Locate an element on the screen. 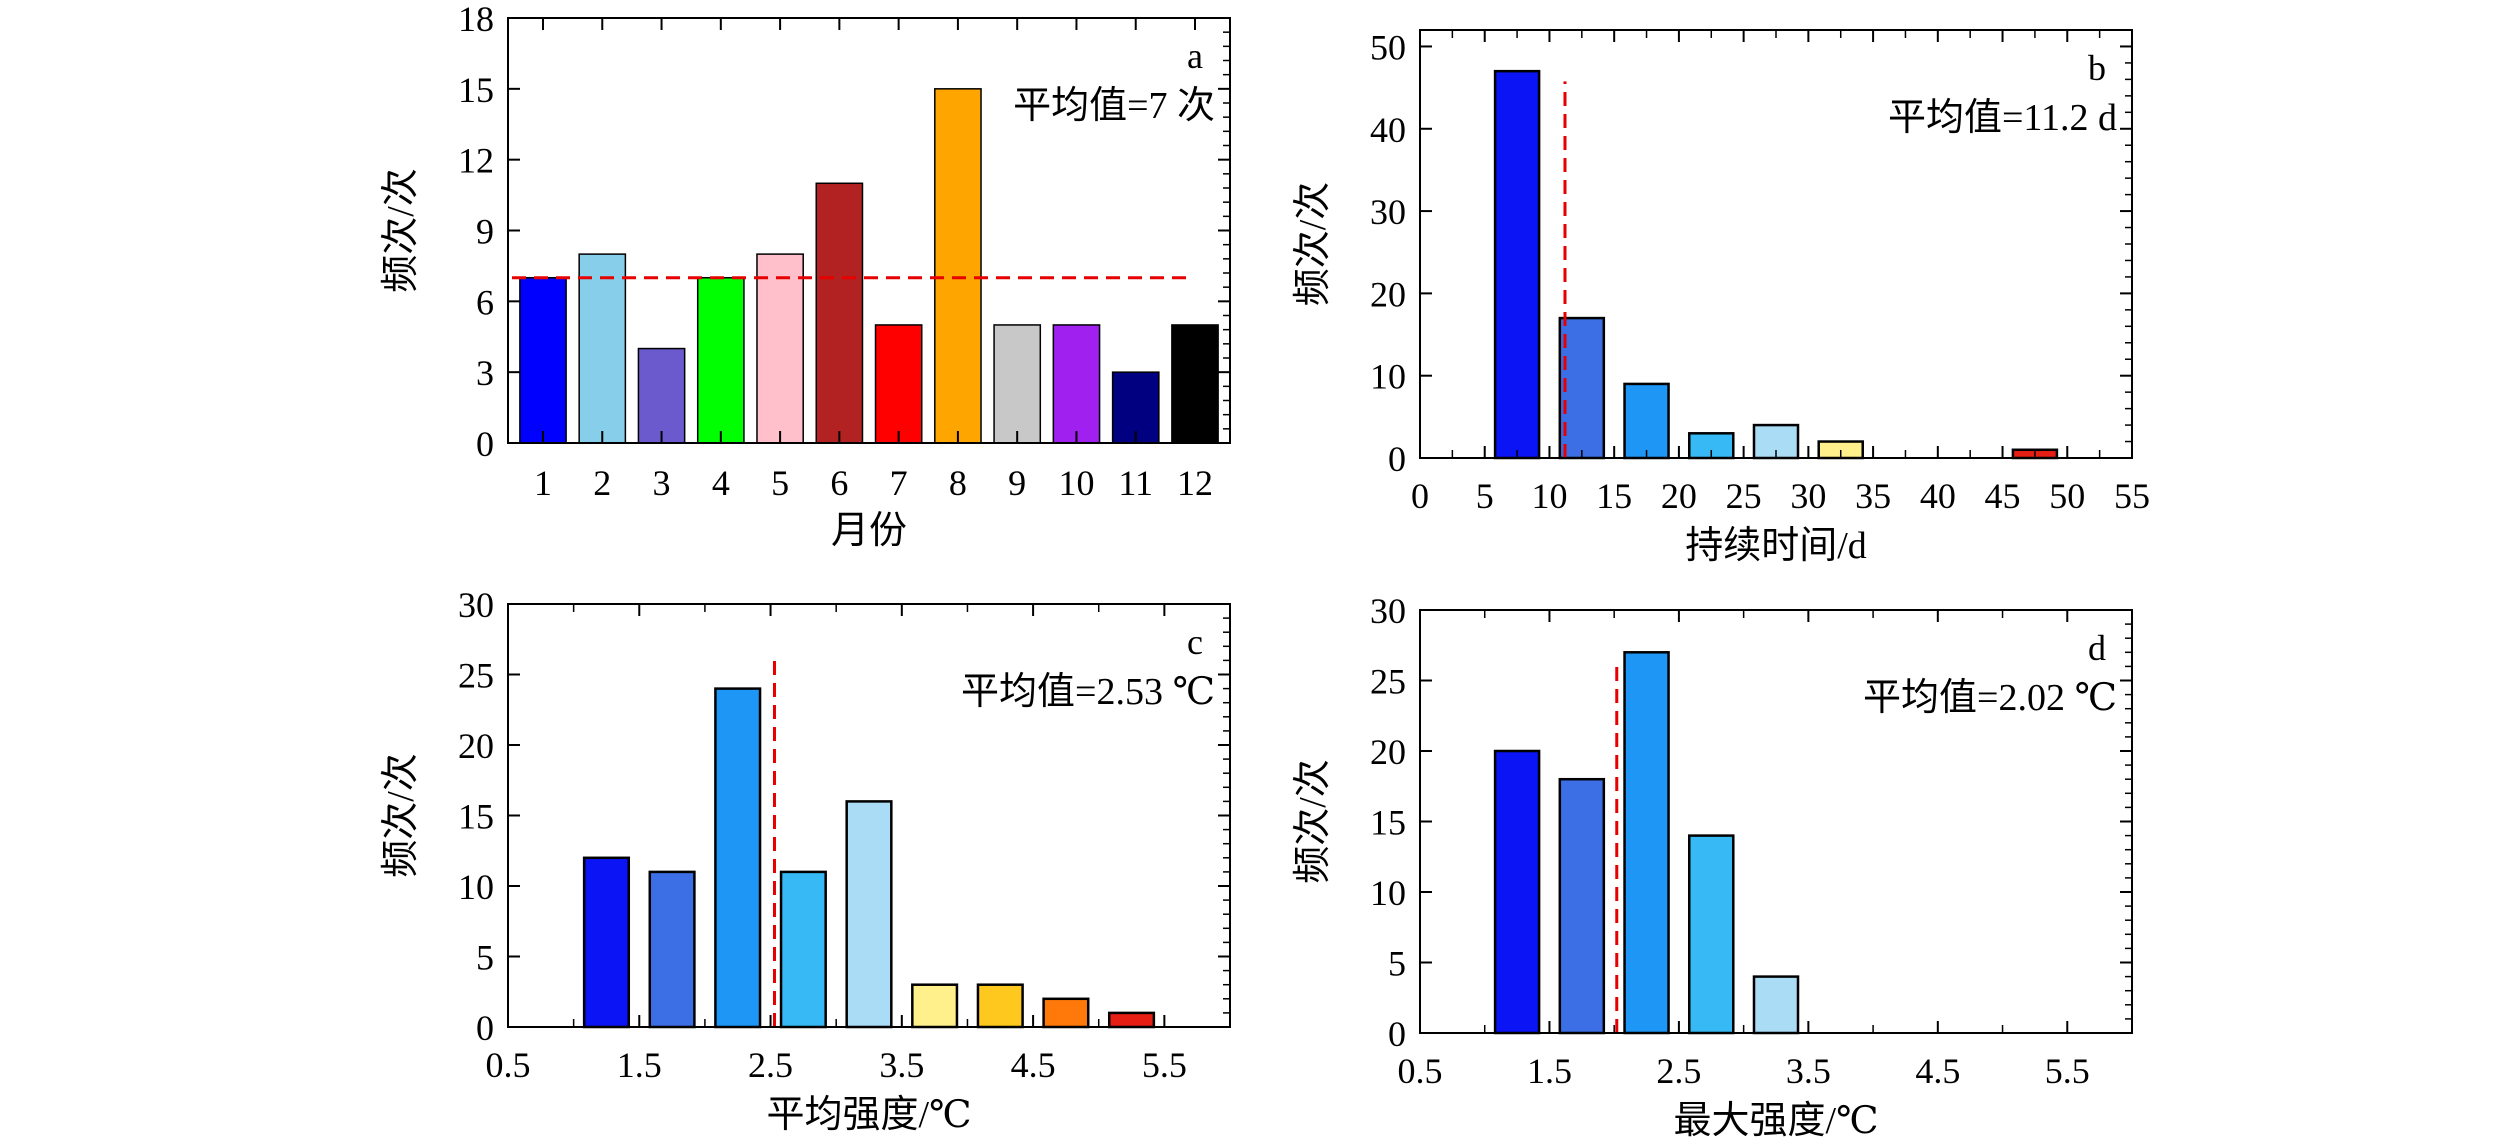 The image size is (2520, 1145). x-axis-label: 最大强度/℃ is located at coordinates (1775, 1121).